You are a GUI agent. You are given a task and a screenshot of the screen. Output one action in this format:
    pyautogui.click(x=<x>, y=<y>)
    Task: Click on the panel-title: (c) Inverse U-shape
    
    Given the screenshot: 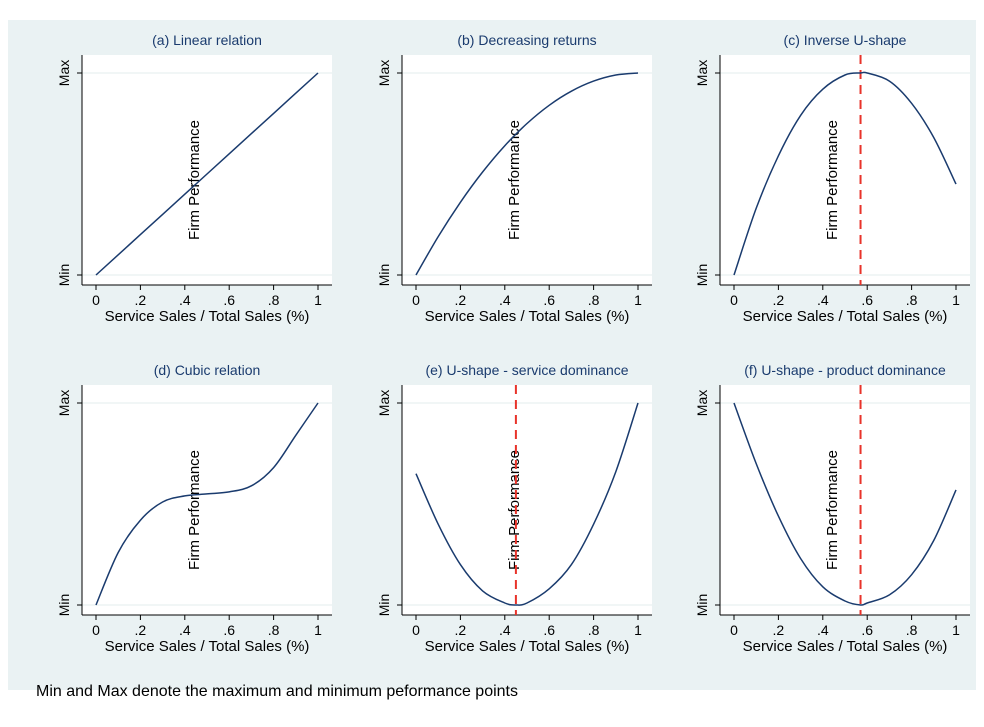 What is the action you would take?
    pyautogui.click(x=845, y=40)
    